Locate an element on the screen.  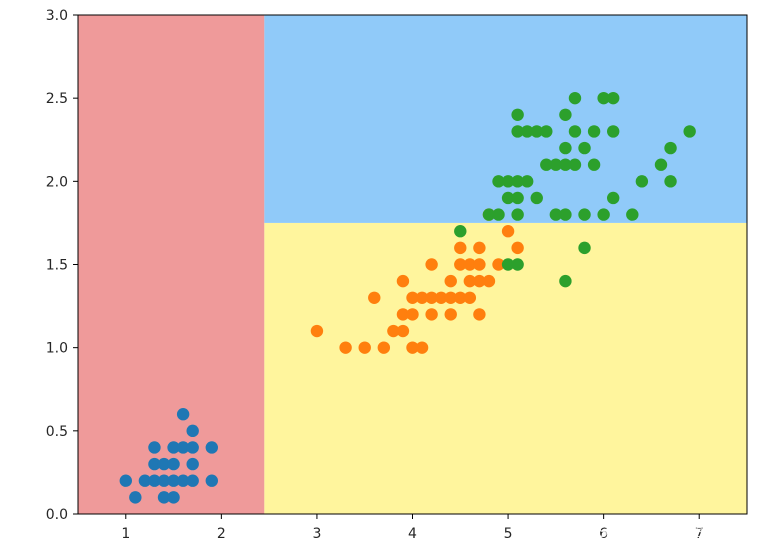
x-tick-label: 6 is located at coordinates (603, 534).